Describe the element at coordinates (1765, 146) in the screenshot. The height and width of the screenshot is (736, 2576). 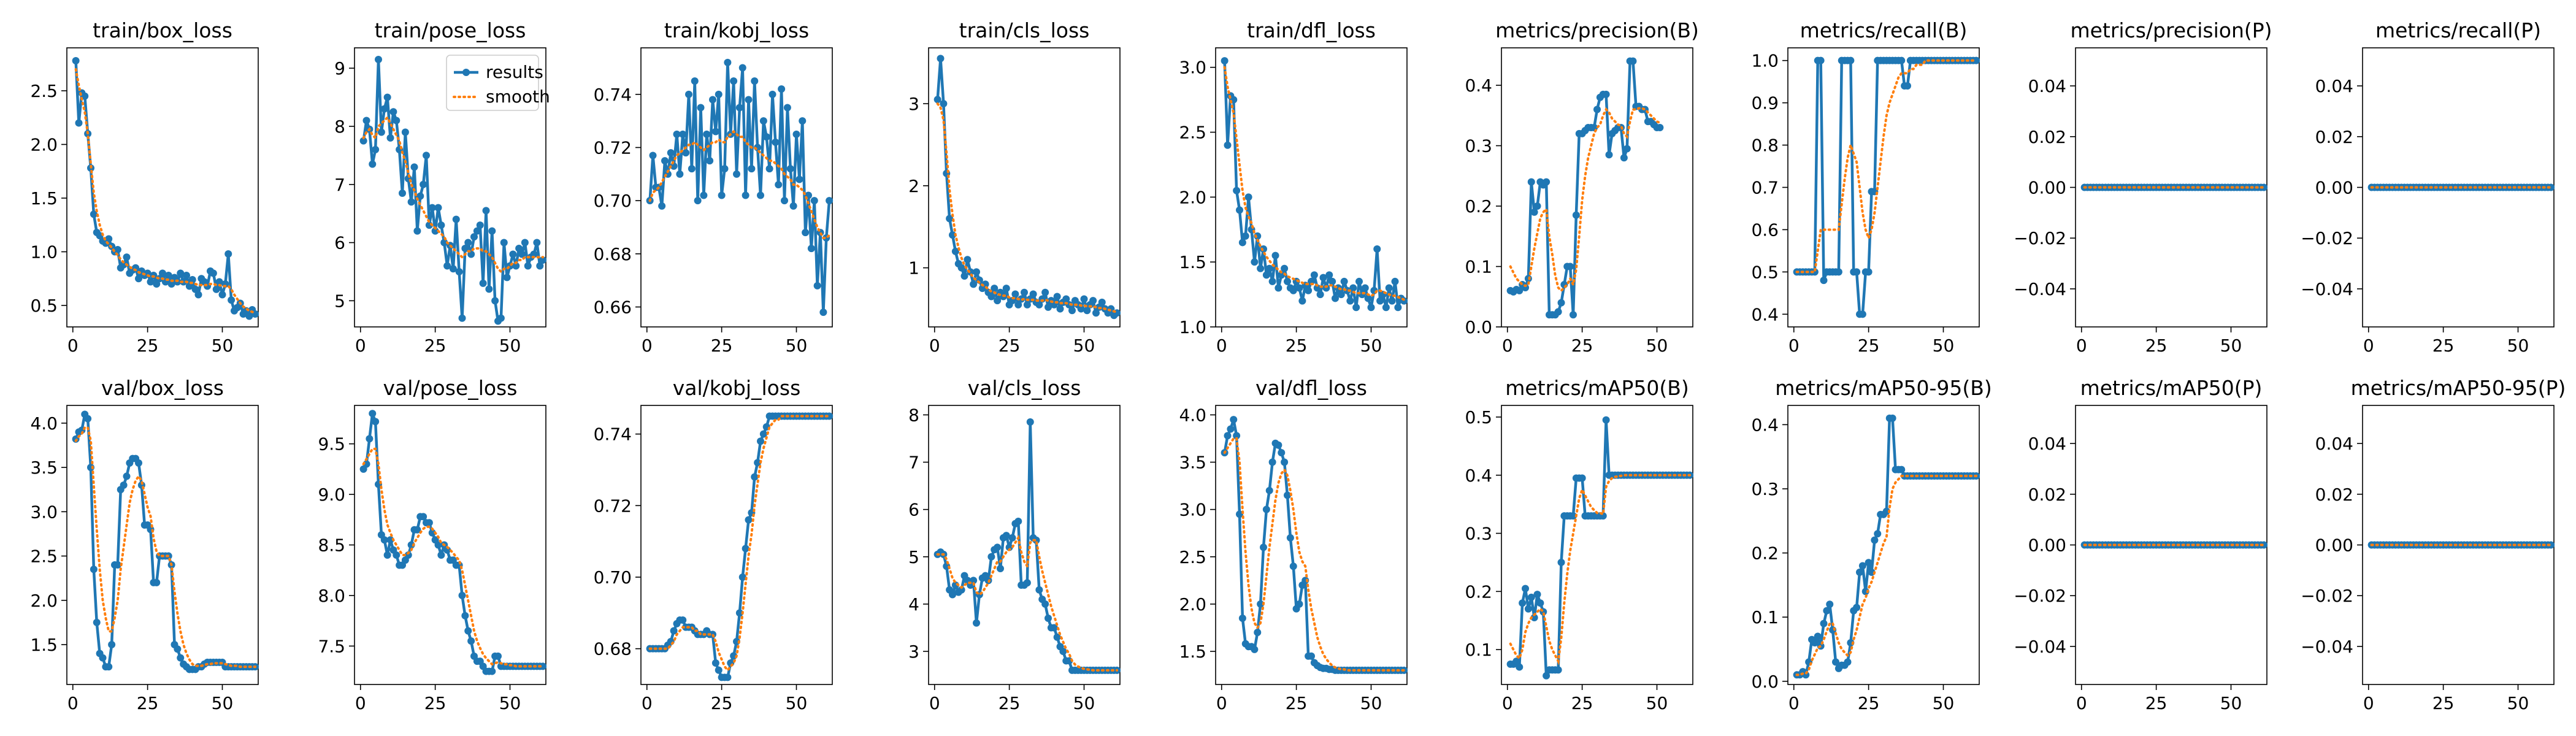
I see `y-tick-label: 0.8` at that location.